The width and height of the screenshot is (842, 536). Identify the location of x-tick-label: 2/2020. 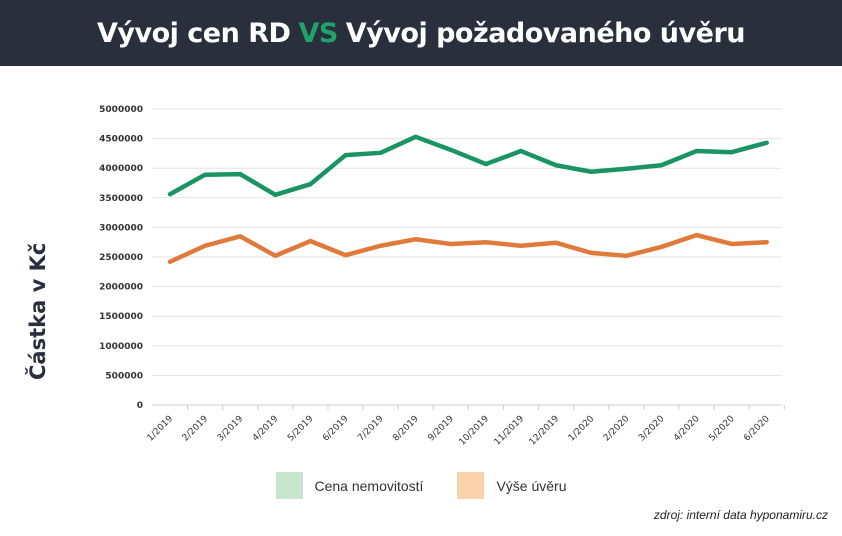
(617, 429).